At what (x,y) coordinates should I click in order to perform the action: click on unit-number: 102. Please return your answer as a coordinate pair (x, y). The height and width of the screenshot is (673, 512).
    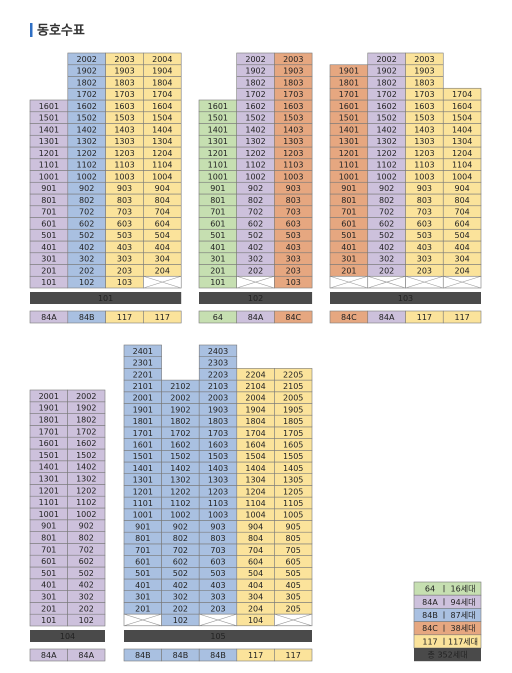
    Looking at the image, I should click on (180, 620).